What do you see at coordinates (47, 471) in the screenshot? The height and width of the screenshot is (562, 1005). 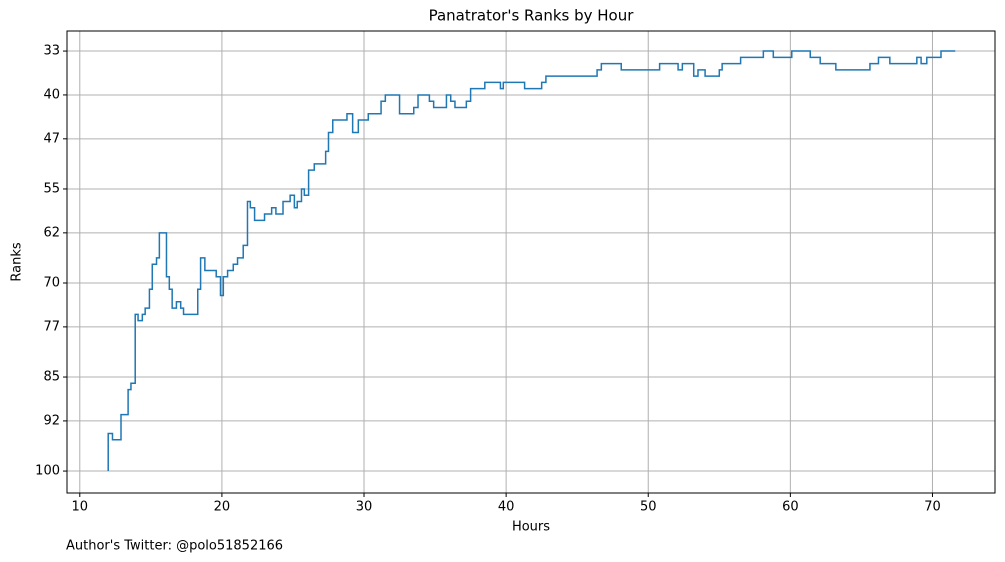 I see `y-tick-label: 100` at bounding box center [47, 471].